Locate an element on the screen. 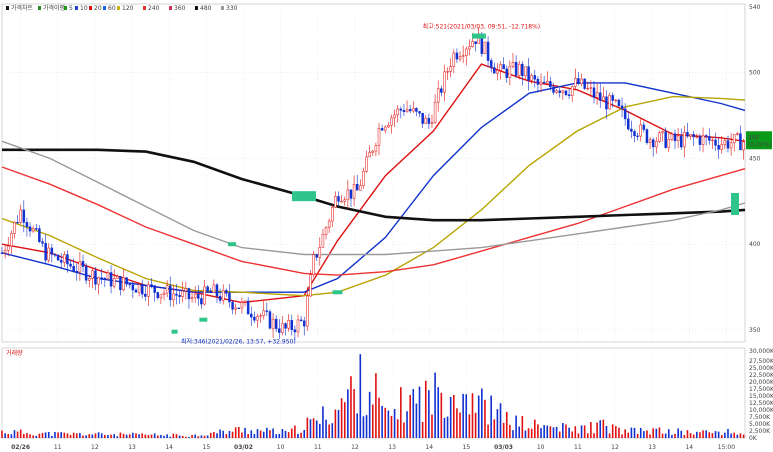 Image resolution: width=773 pixels, height=452 pixels. annotation-low: 최저:346(2021/02/26, 13:57, +32.950) is located at coordinates (238, 342).